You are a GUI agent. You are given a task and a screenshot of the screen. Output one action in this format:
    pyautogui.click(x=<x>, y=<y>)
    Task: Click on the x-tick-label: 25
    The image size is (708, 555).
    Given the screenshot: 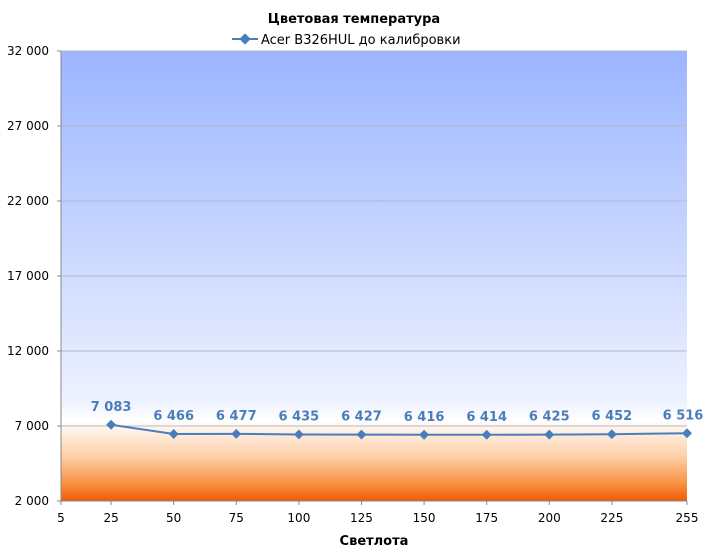 What is the action you would take?
    pyautogui.click(x=110, y=518)
    